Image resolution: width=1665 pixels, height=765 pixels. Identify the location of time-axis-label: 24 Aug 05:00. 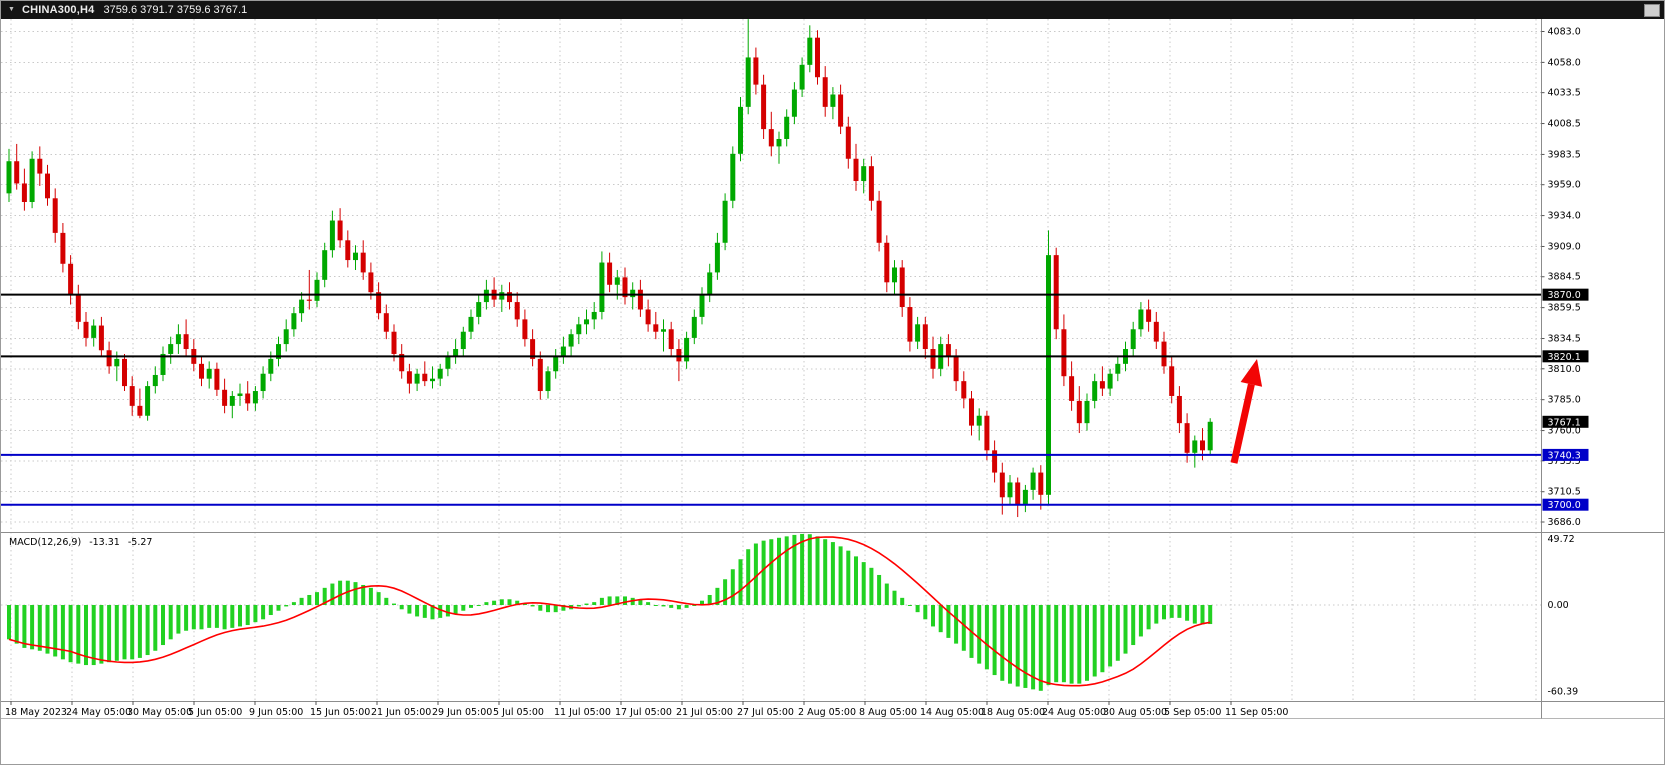
(1074, 712).